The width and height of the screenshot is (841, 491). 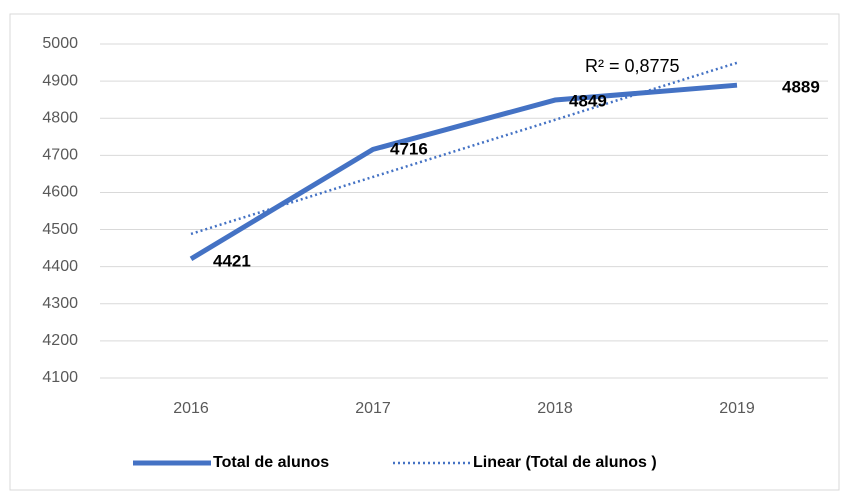 What do you see at coordinates (565, 462) in the screenshot?
I see `legend-label: Linear (Total de alunos )` at bounding box center [565, 462].